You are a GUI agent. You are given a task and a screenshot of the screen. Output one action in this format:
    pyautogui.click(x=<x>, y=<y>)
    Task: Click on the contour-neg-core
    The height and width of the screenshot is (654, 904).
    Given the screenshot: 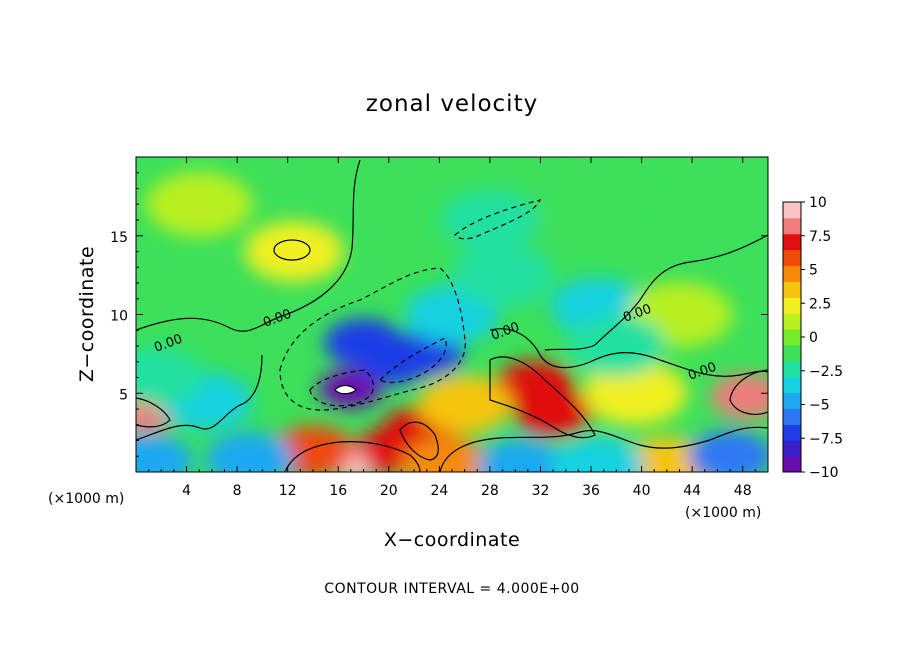 What is the action you would take?
    pyautogui.click(x=342, y=388)
    